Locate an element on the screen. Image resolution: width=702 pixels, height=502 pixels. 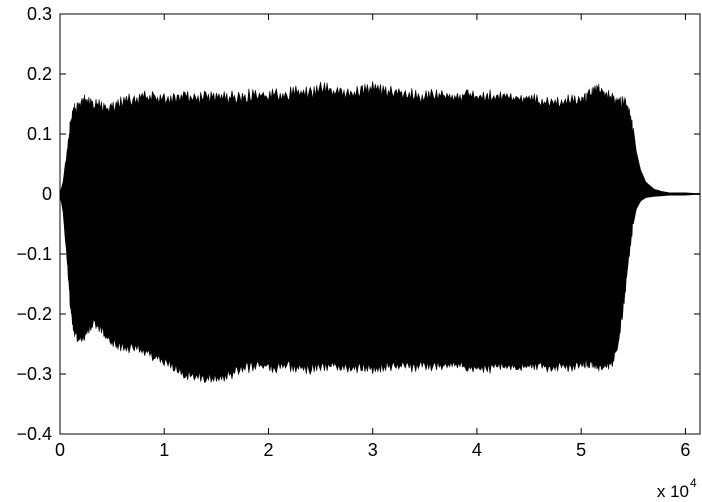
y-tick-label-7: 0.3 is located at coordinates (39, 14).